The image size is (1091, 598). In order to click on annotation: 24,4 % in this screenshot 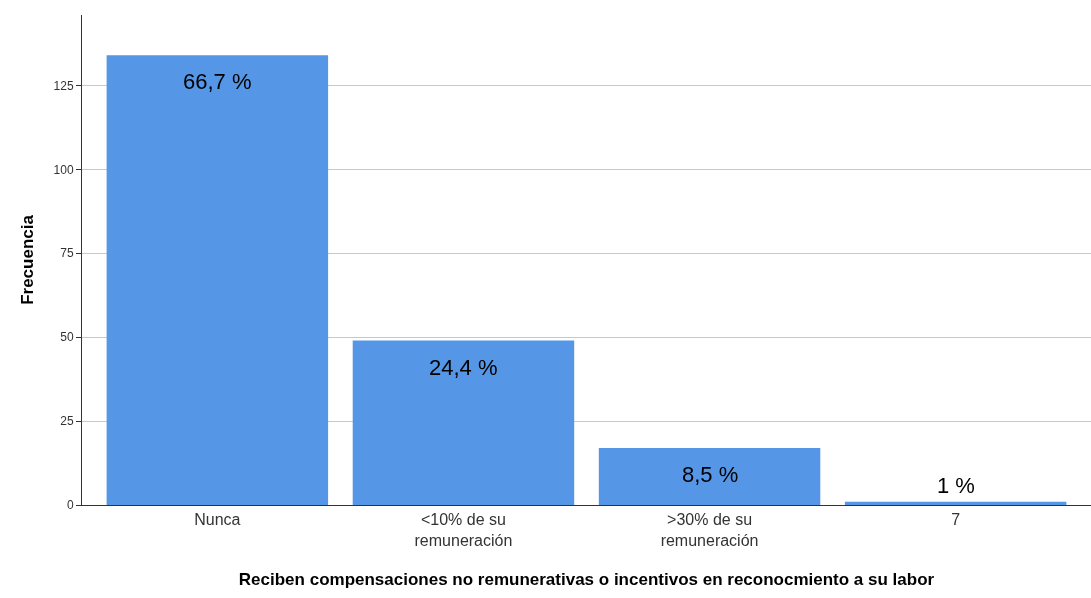, I will do `click(463, 367)`.